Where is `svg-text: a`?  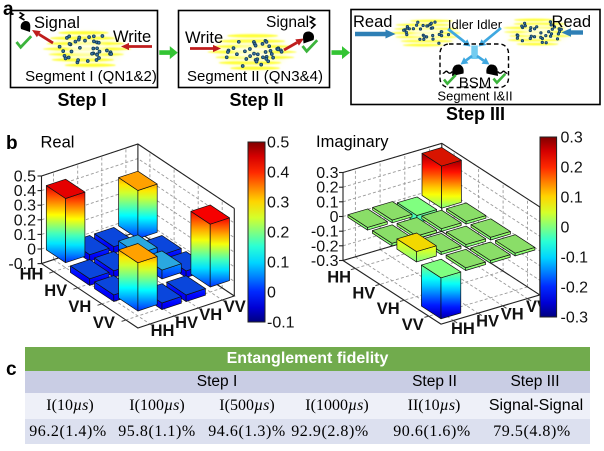 svg-text: a is located at coordinates (8, 10).